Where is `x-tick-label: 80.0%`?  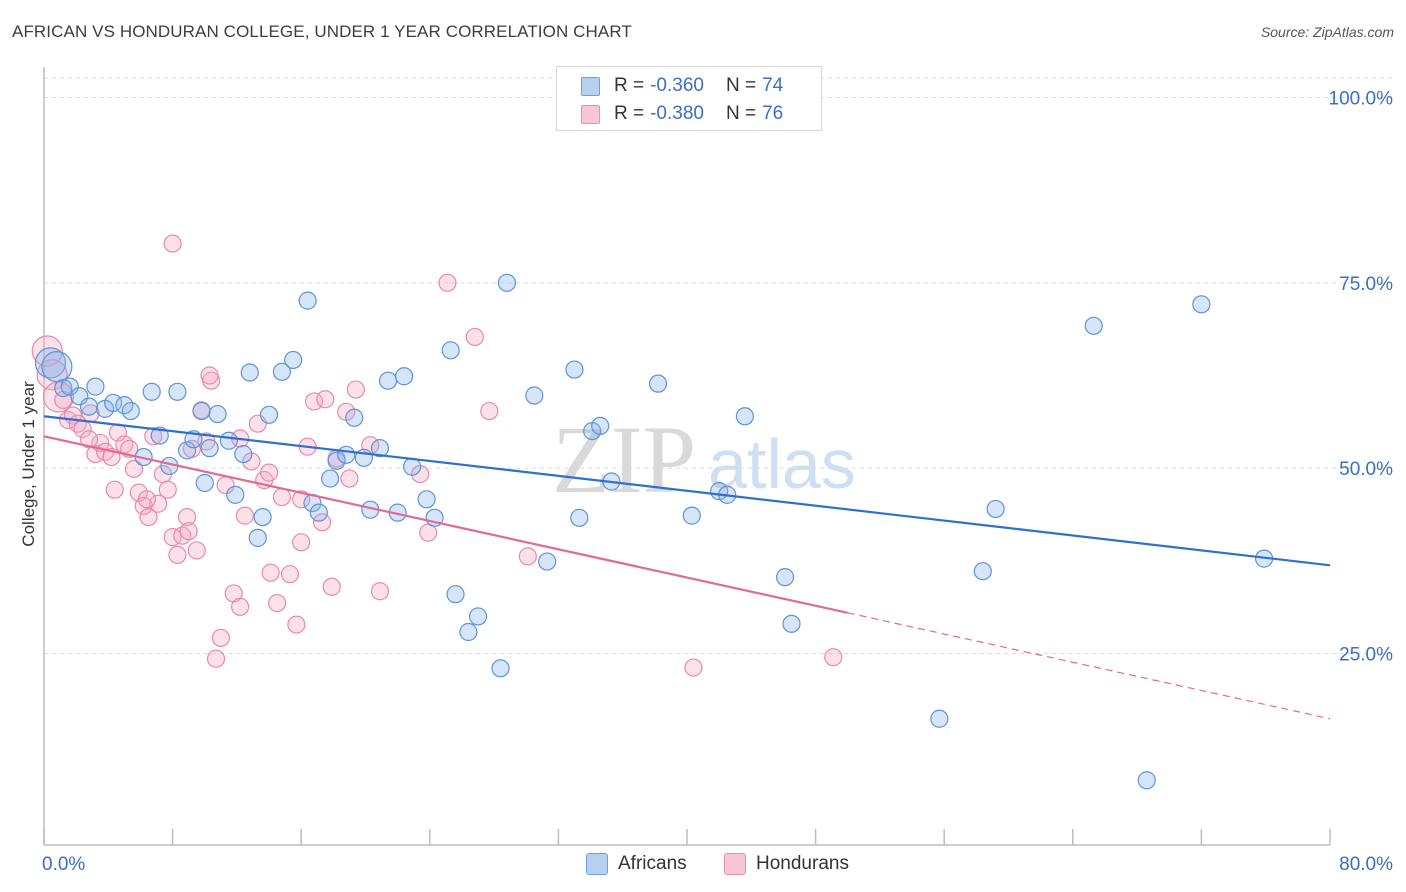 x-tick-label: 80.0% is located at coordinates (1366, 864).